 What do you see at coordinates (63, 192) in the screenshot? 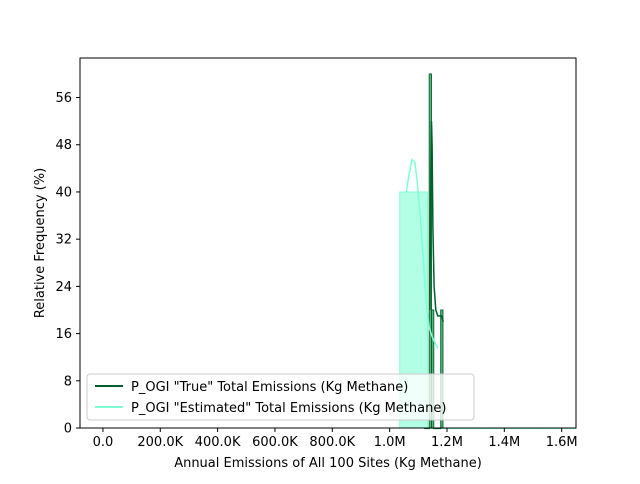
I see `y-tick-label: 40` at bounding box center [63, 192].